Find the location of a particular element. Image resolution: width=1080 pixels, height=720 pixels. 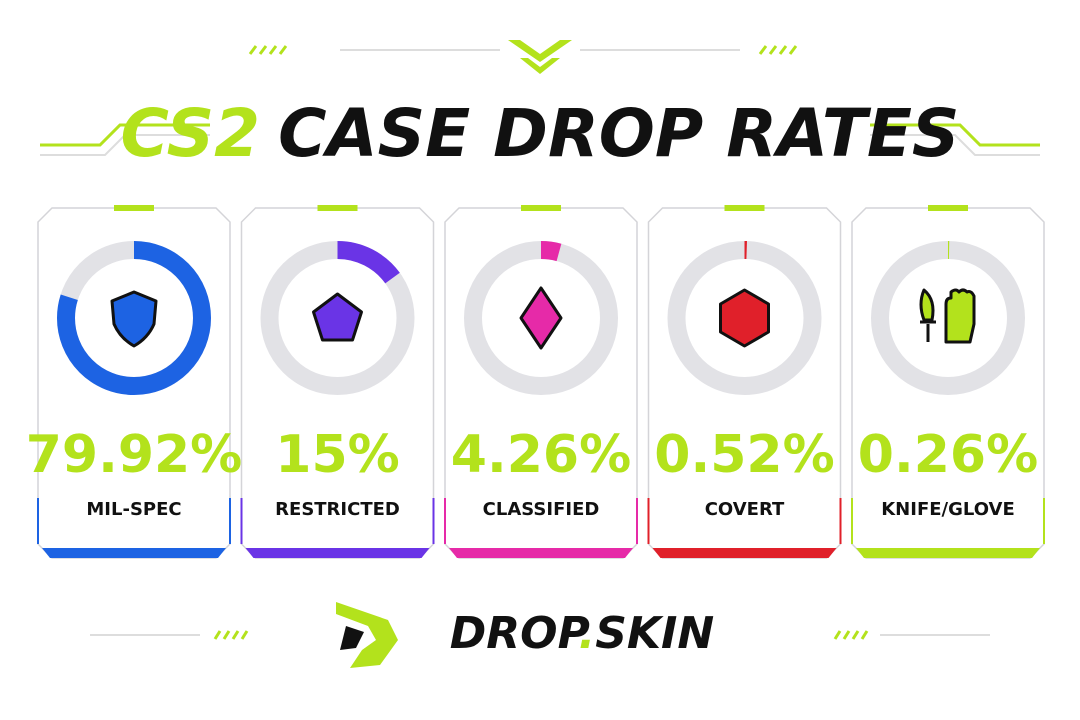

icon-shield is located at coordinates (134, 319).